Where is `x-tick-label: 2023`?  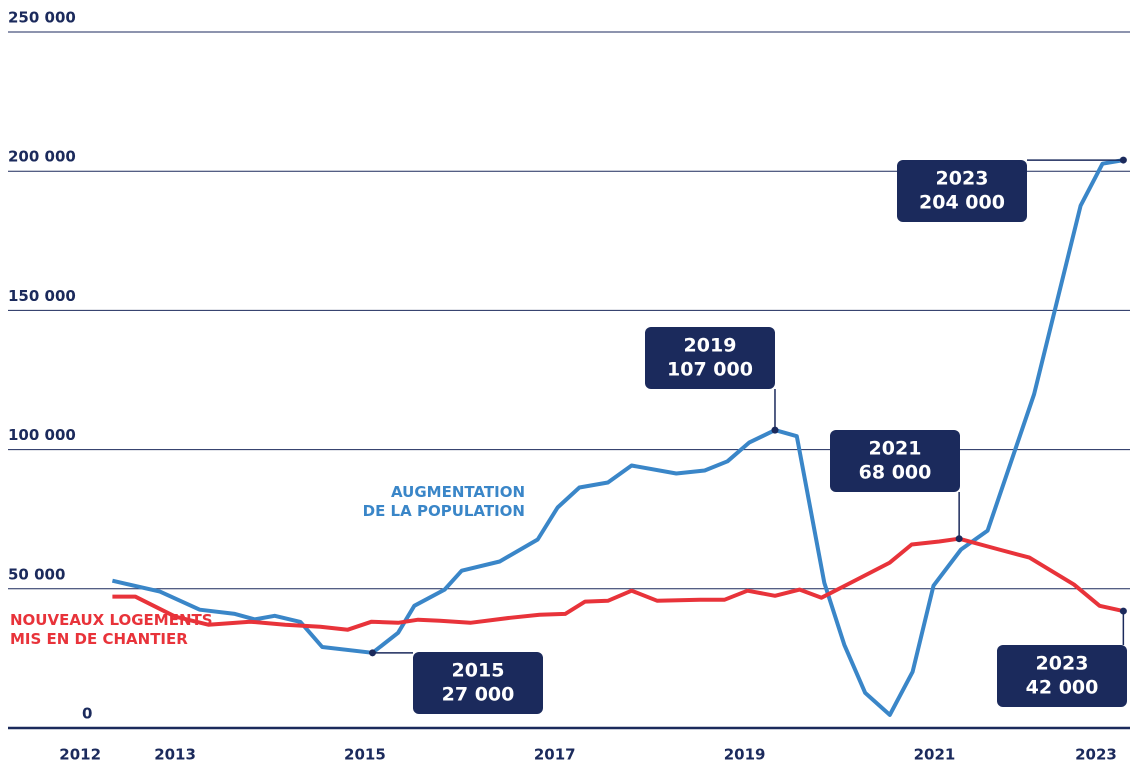 x-tick-label: 2023 is located at coordinates (1096, 755).